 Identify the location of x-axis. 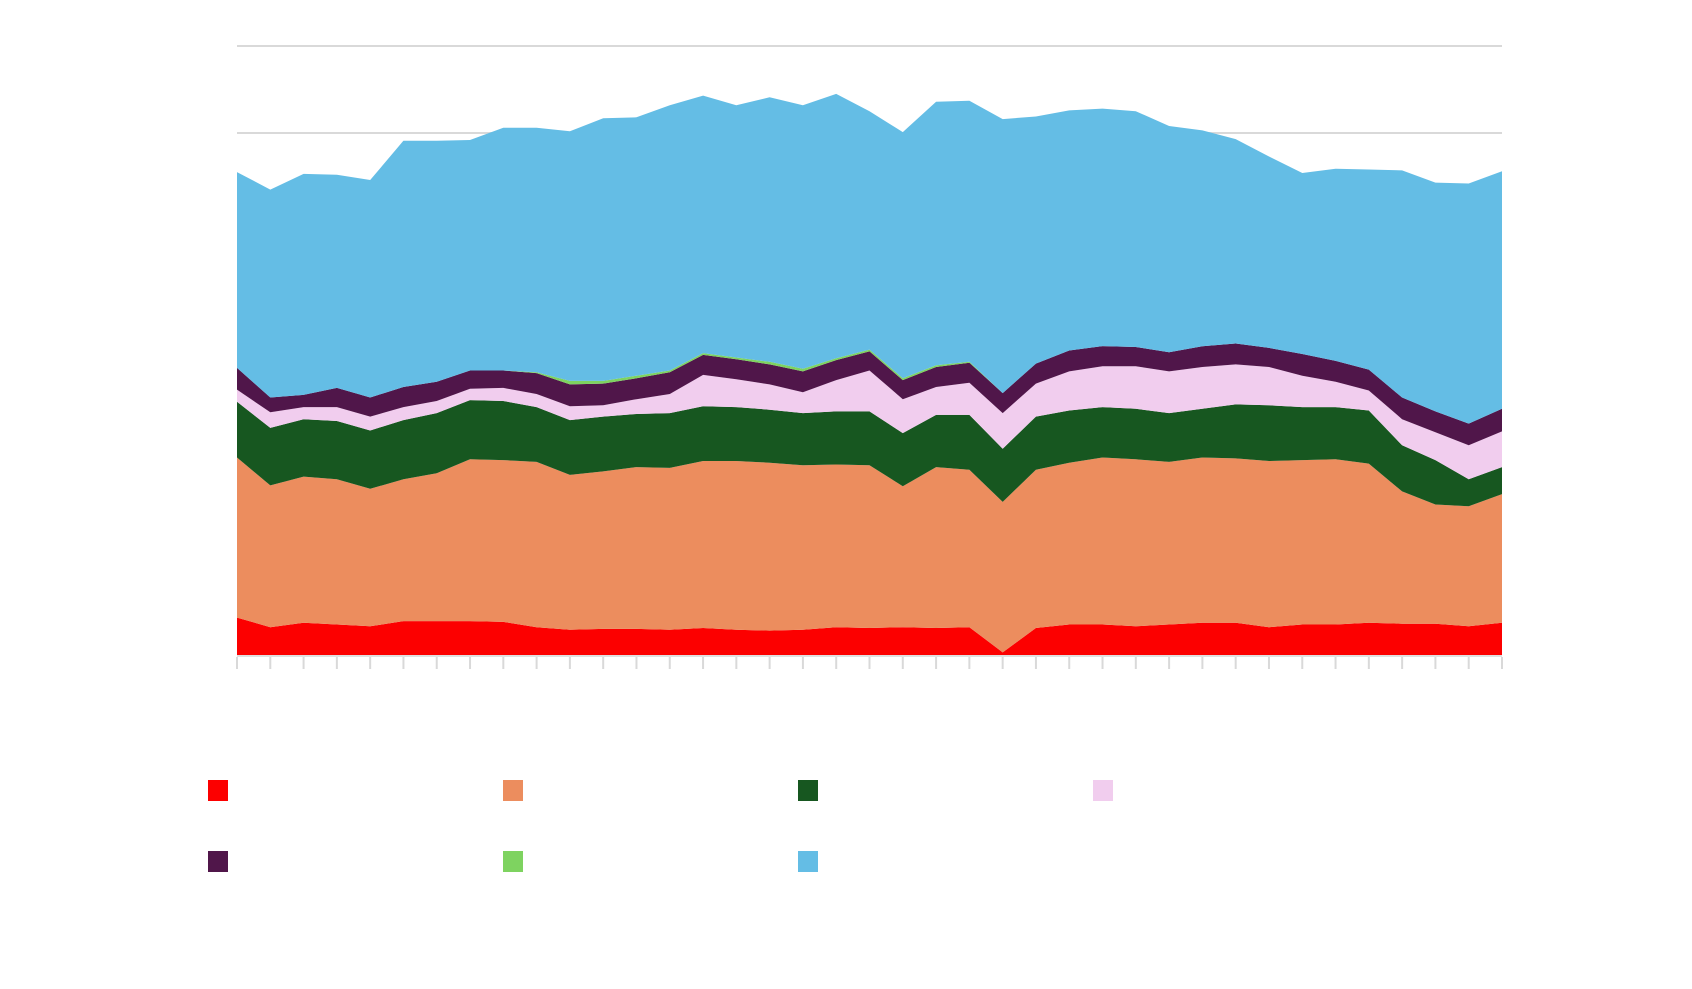
(869, 662).